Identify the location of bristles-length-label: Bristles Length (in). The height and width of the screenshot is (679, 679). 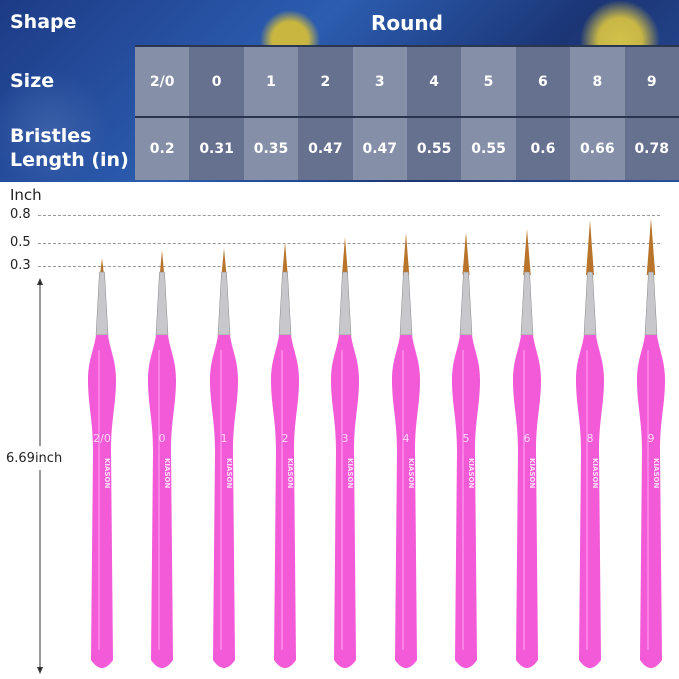
(69, 148).